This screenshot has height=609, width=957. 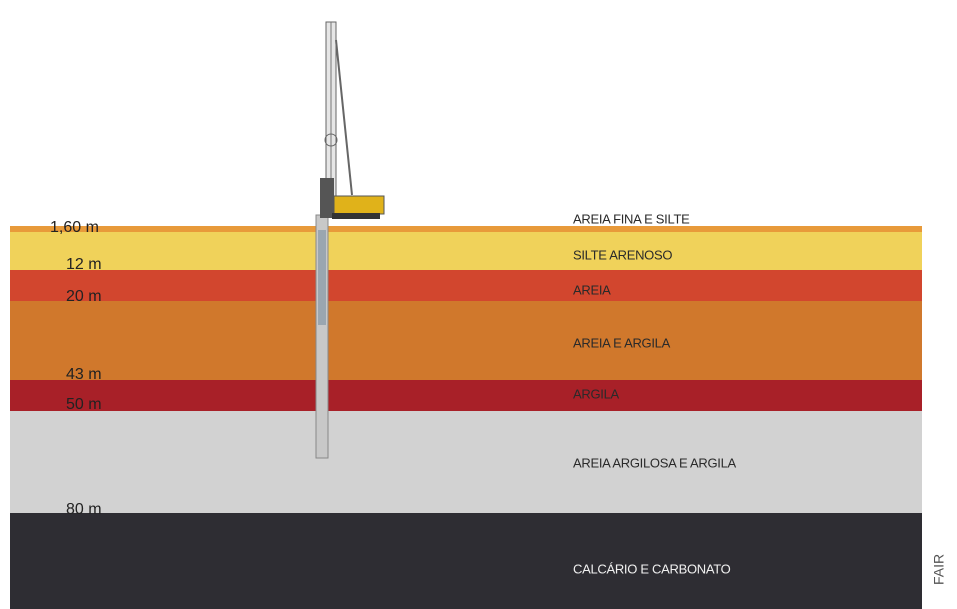 I want to click on depth-label: 12 m, so click(x=84, y=264).